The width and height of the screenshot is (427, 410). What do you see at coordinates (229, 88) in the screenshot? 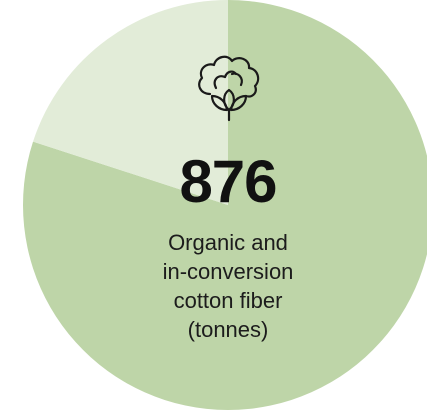
I see `cotton-plant-icon` at bounding box center [229, 88].